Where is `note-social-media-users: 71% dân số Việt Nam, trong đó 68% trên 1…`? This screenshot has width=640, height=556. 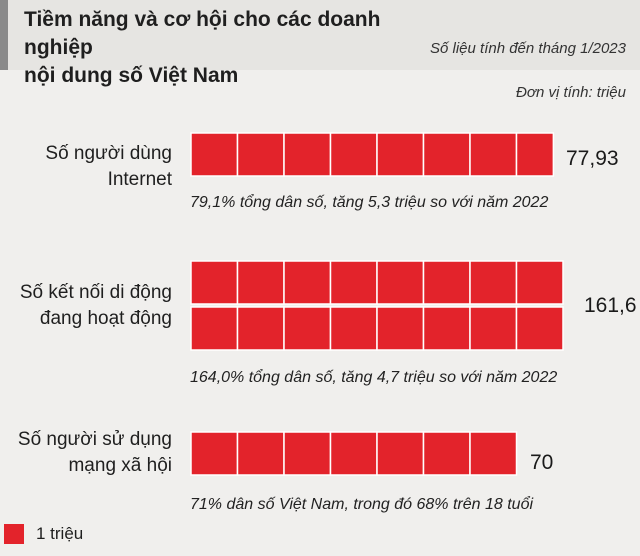
note-social-media-users: 71% dân số Việt Nam, trong đó 68% trên 1… is located at coordinates (362, 504).